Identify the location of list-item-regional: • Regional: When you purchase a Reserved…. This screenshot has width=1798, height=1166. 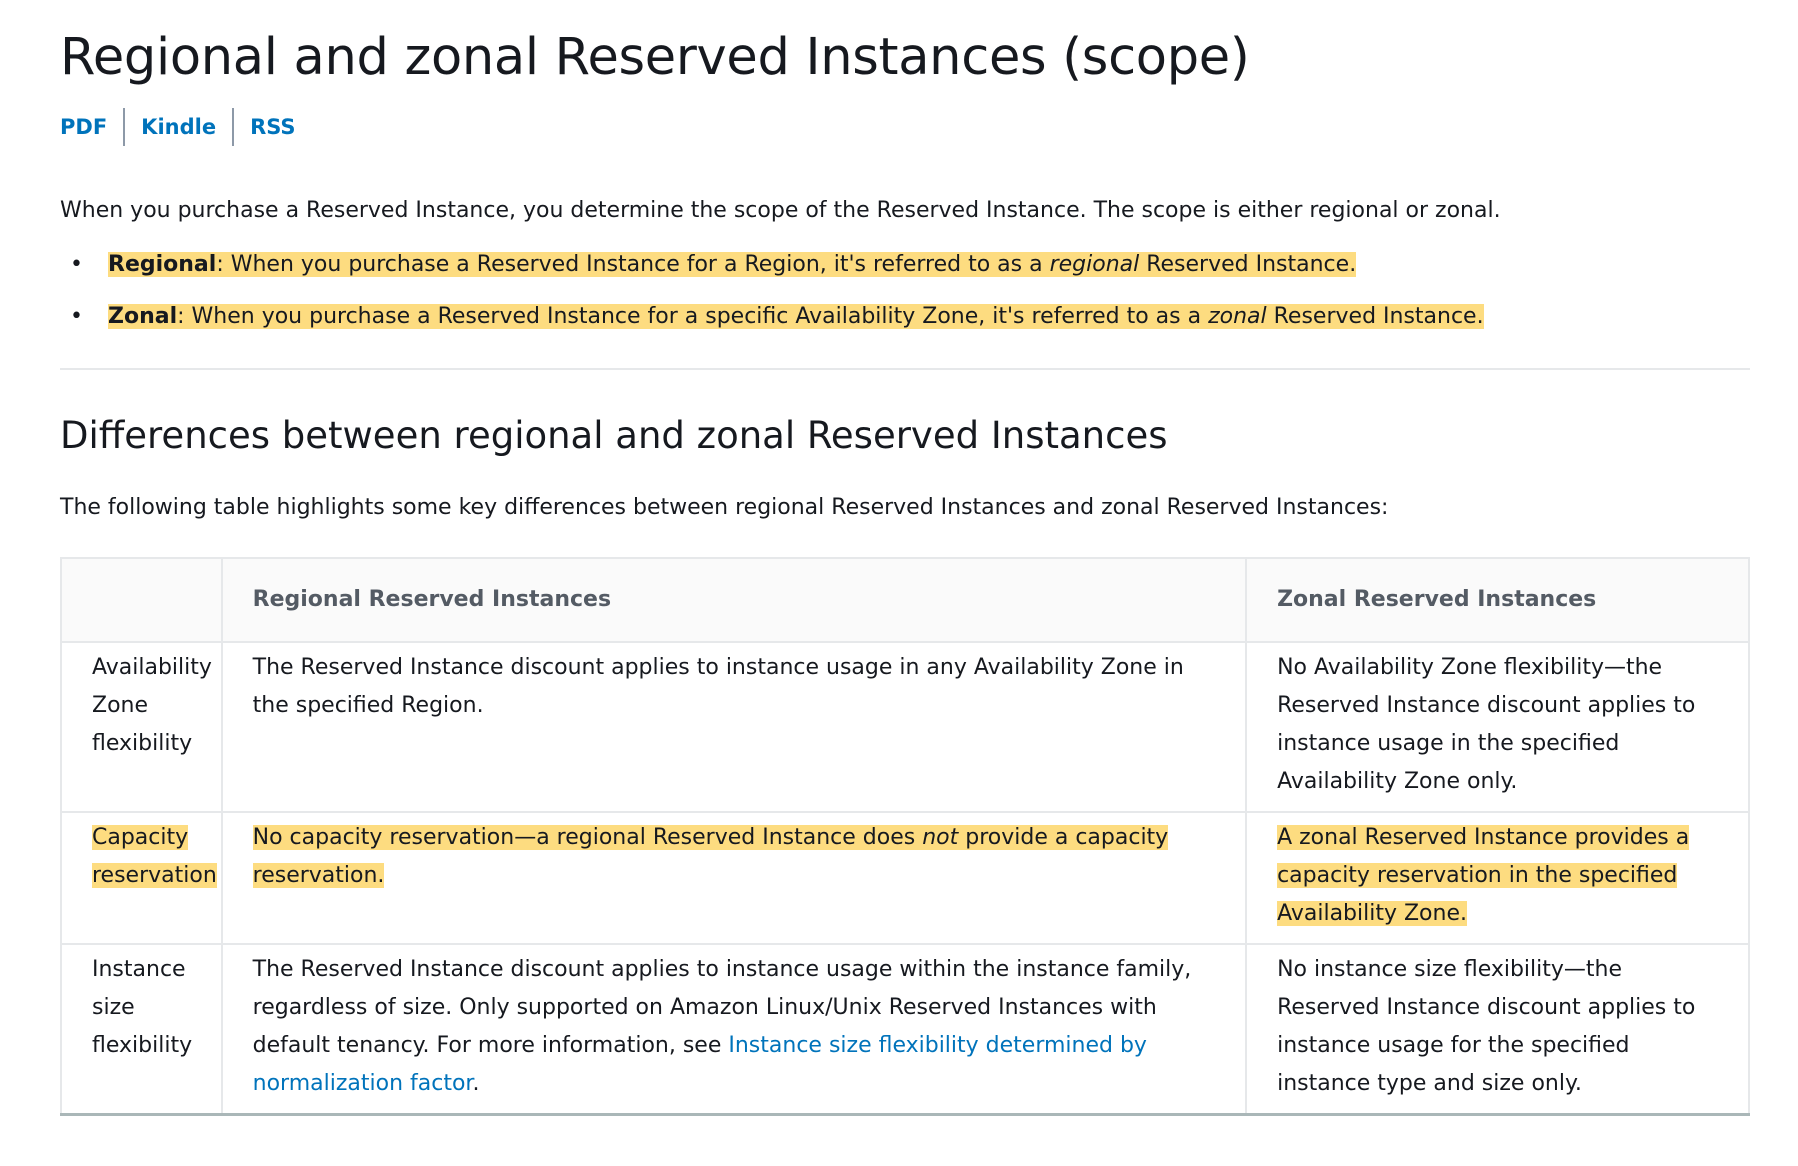
(905, 265).